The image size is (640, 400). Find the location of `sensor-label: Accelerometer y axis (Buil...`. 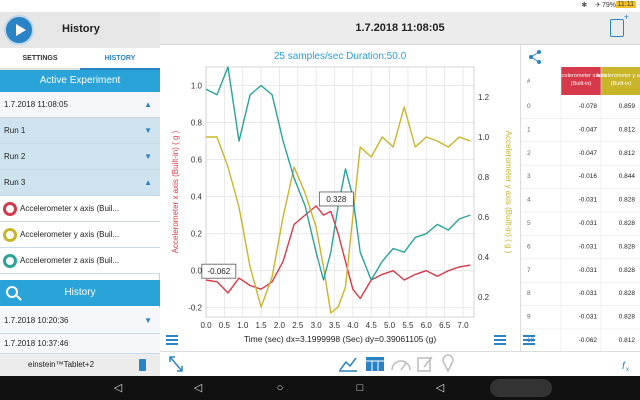

sensor-label: Accelerometer y axis (Buil... is located at coordinates (70, 234).